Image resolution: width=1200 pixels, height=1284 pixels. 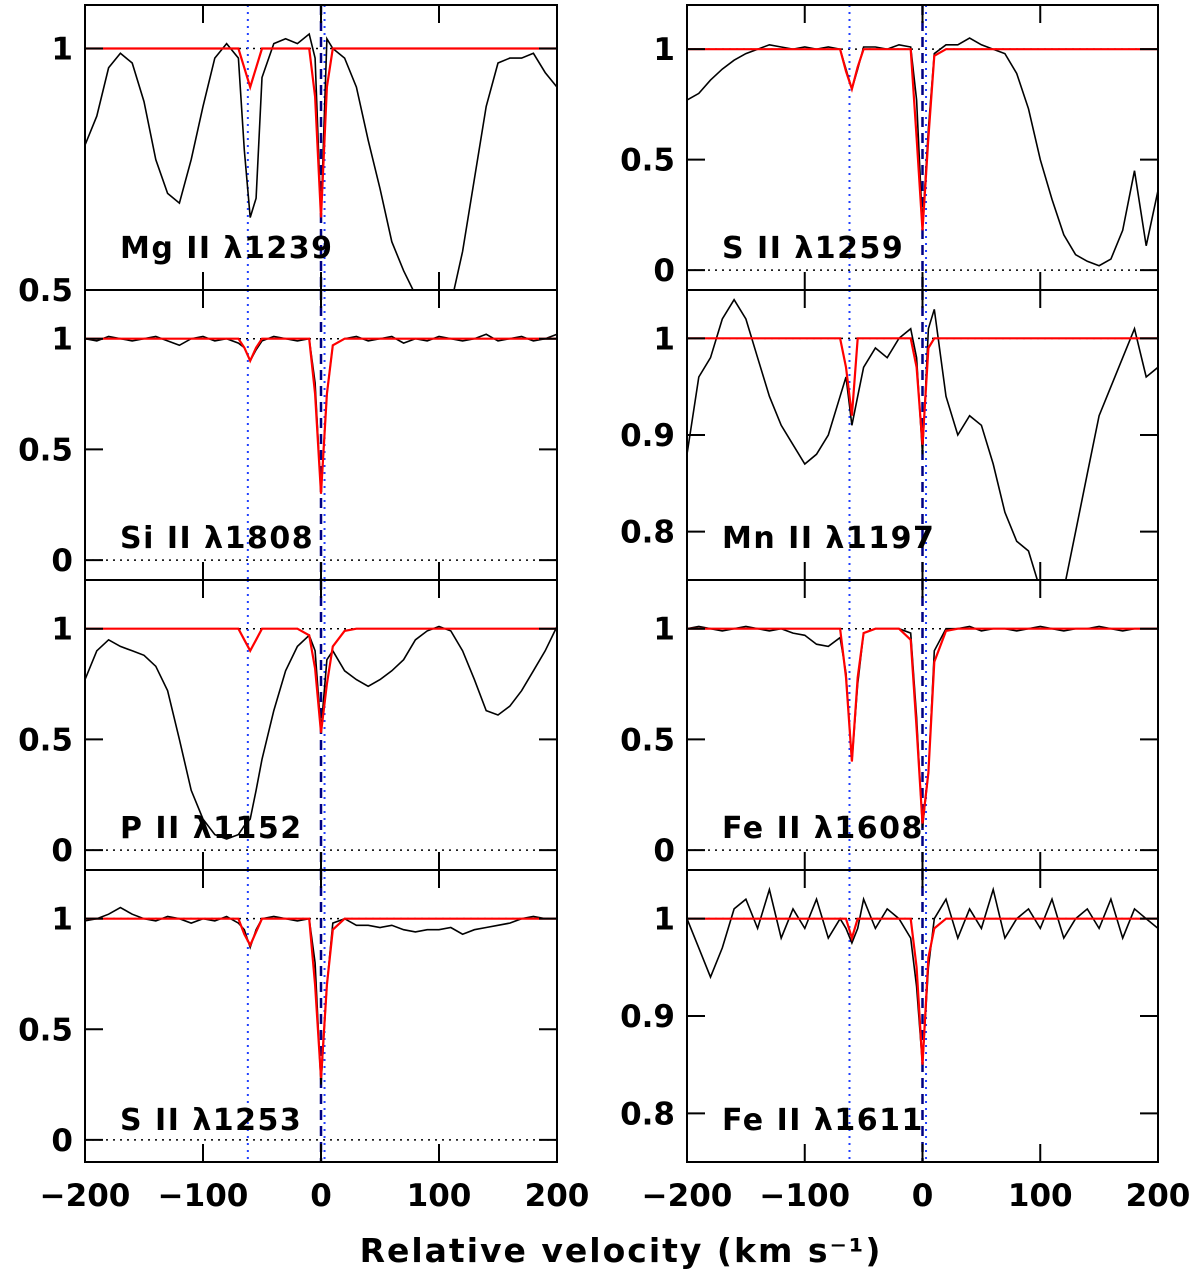 What do you see at coordinates (823, 828) in the screenshot?
I see `panel-label: Fe II λ1608` at bounding box center [823, 828].